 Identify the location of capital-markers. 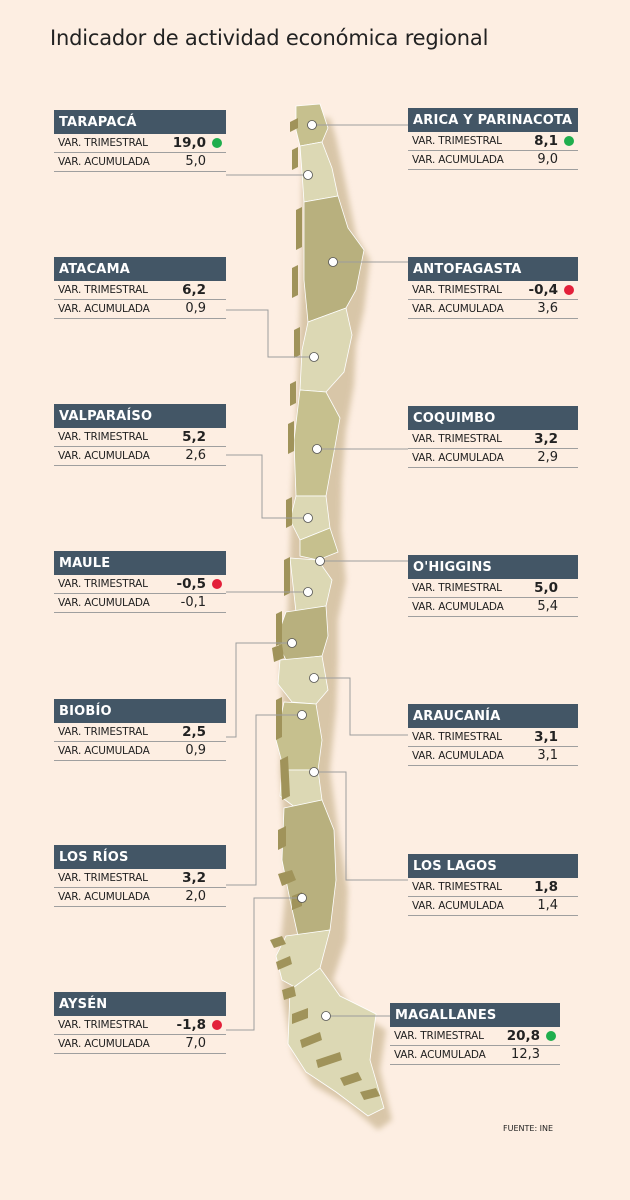
(312, 570).